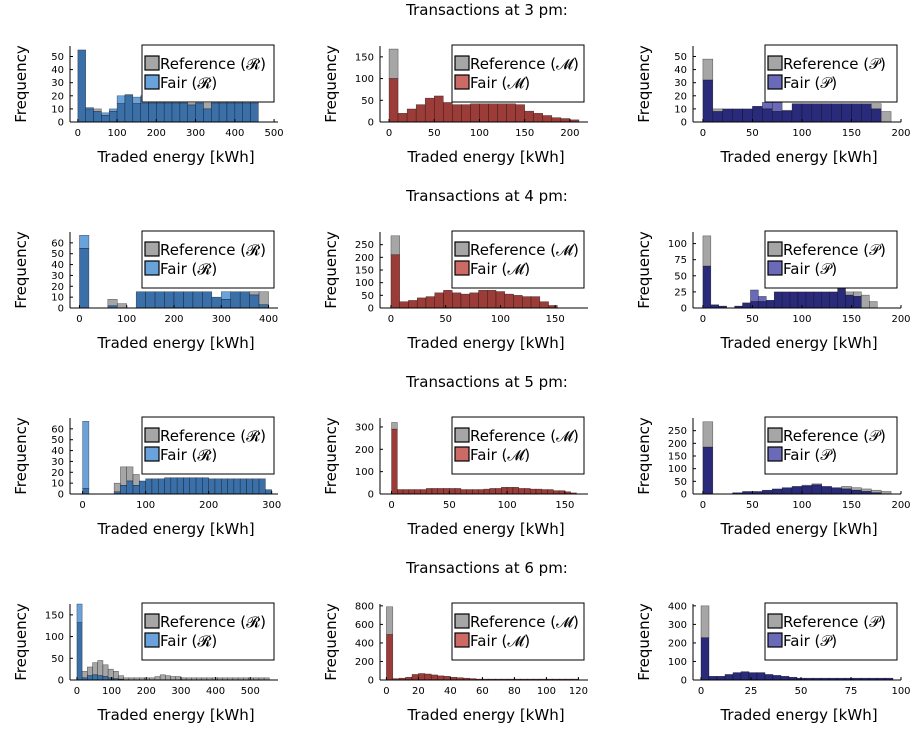 The image size is (913, 732). What do you see at coordinates (364, 258) in the screenshot?
I see `y-tick-label: 200` at bounding box center [364, 258].